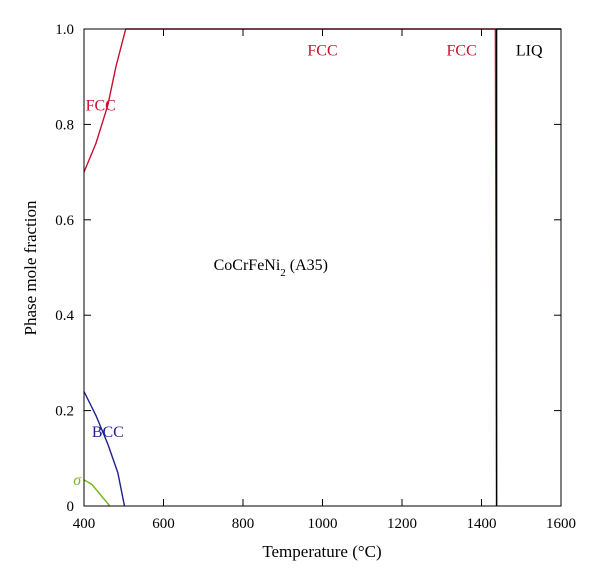 The height and width of the screenshot is (584, 600). I want to click on x-tick-label: 1600, so click(561, 524).